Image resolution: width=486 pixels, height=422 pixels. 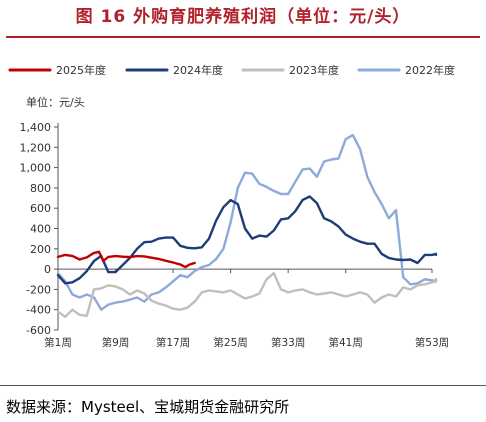 I want to click on legend-label: 2023年度, so click(x=314, y=70).